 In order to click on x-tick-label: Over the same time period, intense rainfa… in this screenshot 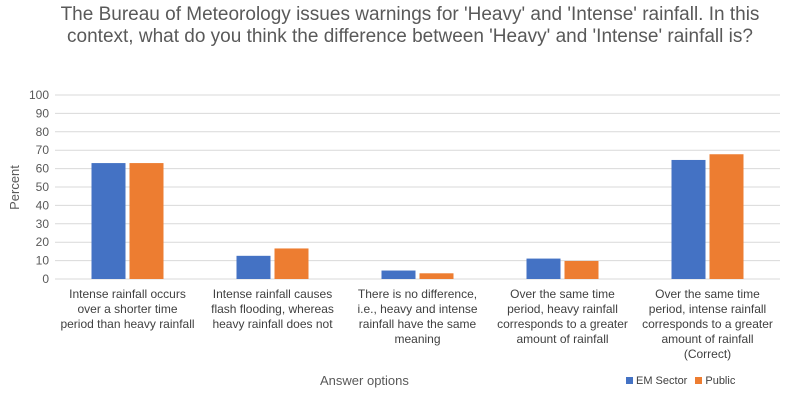, I will do `click(707, 324)`.